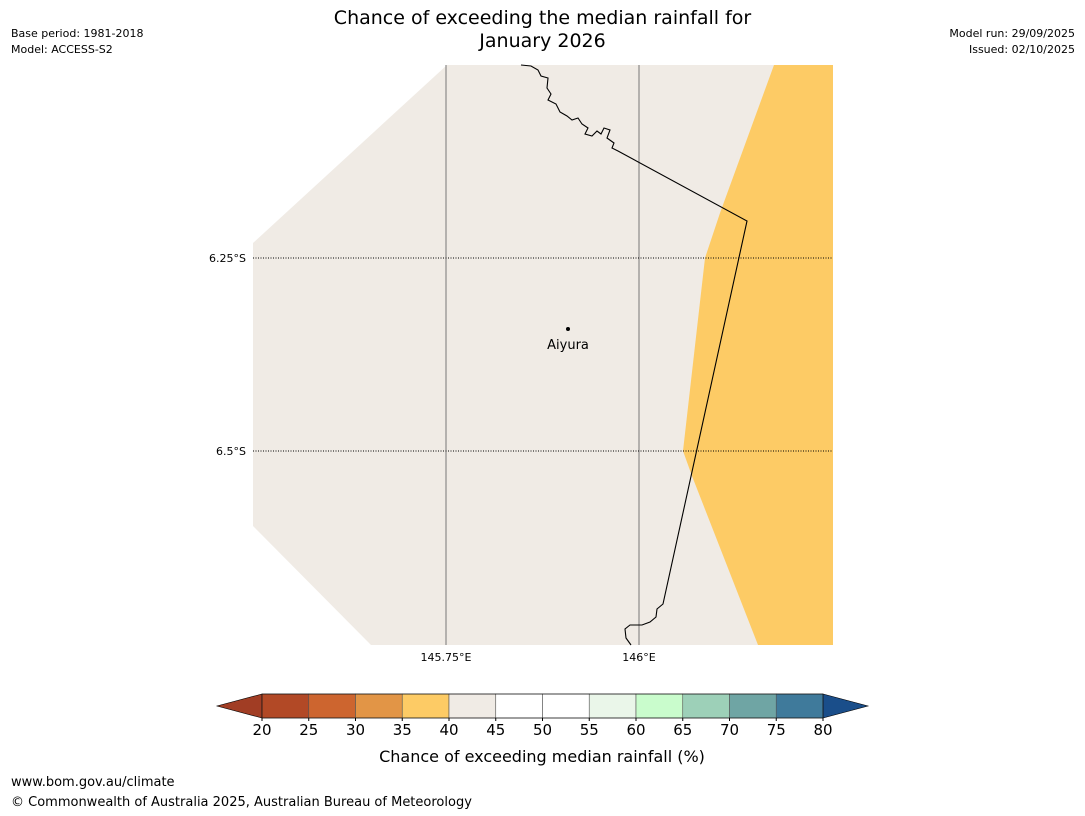 This screenshot has width=1085, height=816. I want to click on colorbar-tick-label: 35, so click(402, 730).